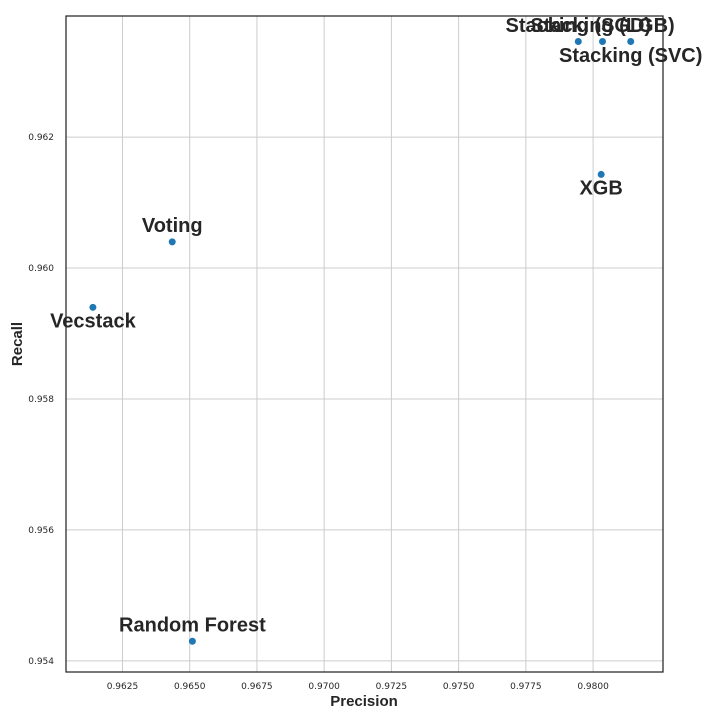 The width and height of the screenshot is (720, 720). Describe the element at coordinates (526, 687) in the screenshot. I see `x-tick-label: 0.9775` at that location.